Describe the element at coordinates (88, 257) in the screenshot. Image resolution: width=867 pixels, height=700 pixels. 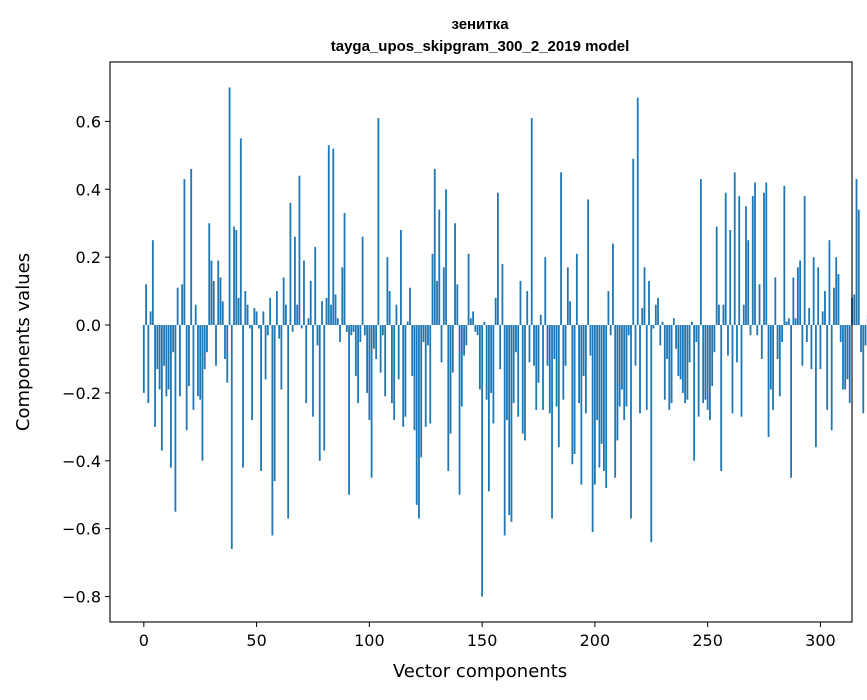
I see `y-tick-label: 0.2` at that location.